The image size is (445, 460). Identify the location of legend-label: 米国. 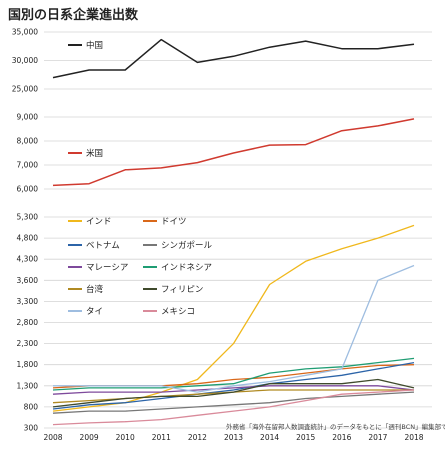
(94, 153).